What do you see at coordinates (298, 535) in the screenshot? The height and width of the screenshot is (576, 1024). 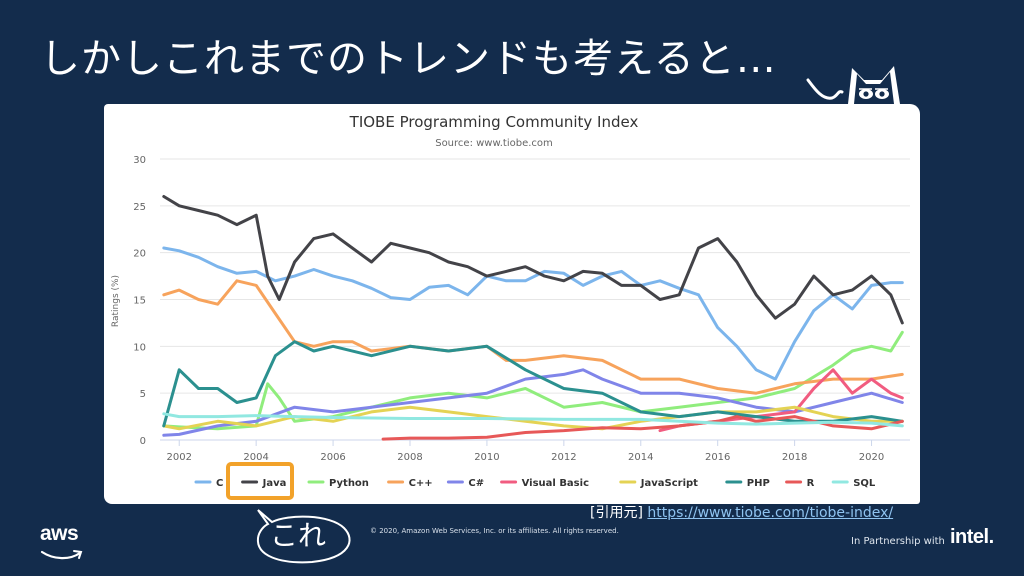 I see `speech-bubble-text: これ` at bounding box center [298, 535].